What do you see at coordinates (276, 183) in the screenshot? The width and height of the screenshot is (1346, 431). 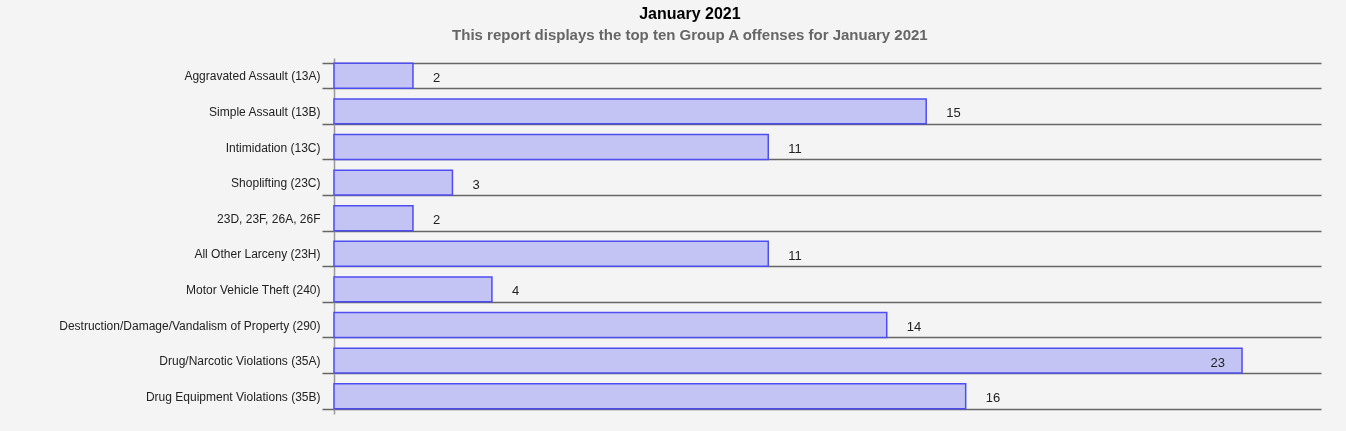 I see `y-tick-label: Shoplifting (23C)` at bounding box center [276, 183].